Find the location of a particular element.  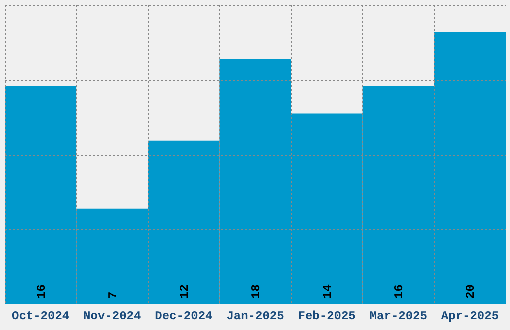

x-tick-label: Apr-2025 is located at coordinates (470, 317).